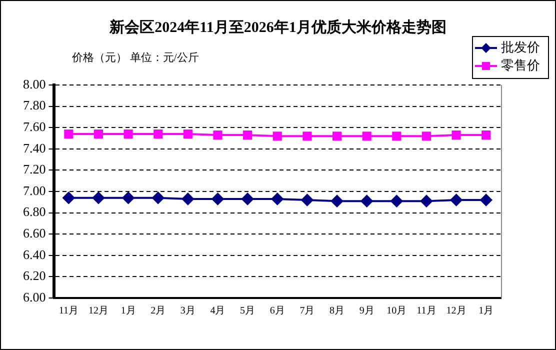  Describe the element at coordinates (135, 57) in the screenshot. I see `text: 价格（元） 单位：元/公斤` at that location.